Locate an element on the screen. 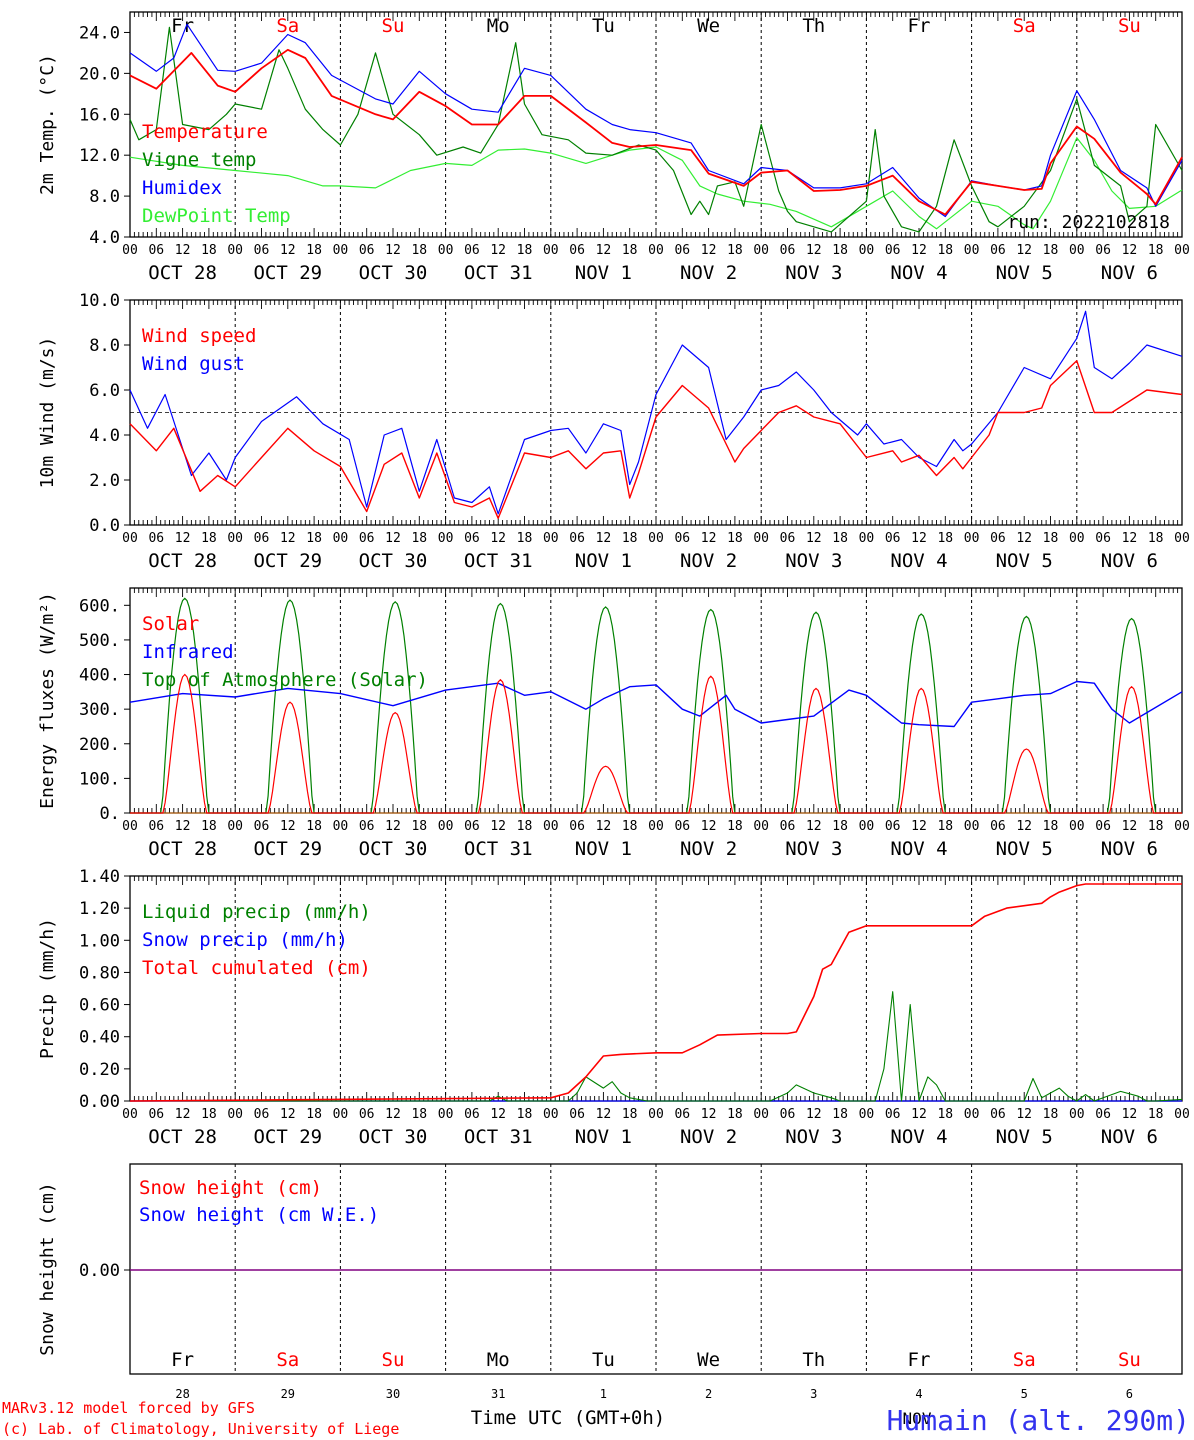 The width and height of the screenshot is (1194, 1440). legend-entry: Temperature is located at coordinates (205, 132).